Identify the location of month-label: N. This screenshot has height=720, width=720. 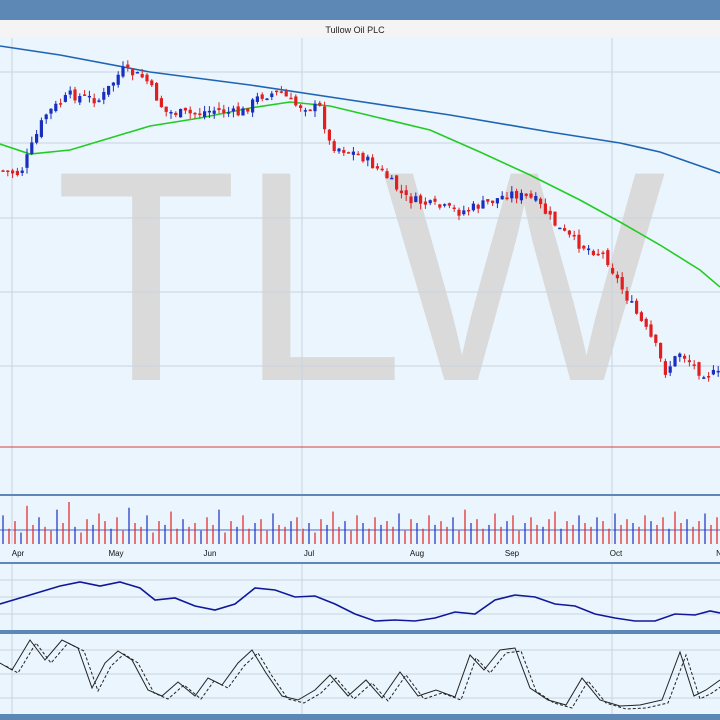
(718, 553).